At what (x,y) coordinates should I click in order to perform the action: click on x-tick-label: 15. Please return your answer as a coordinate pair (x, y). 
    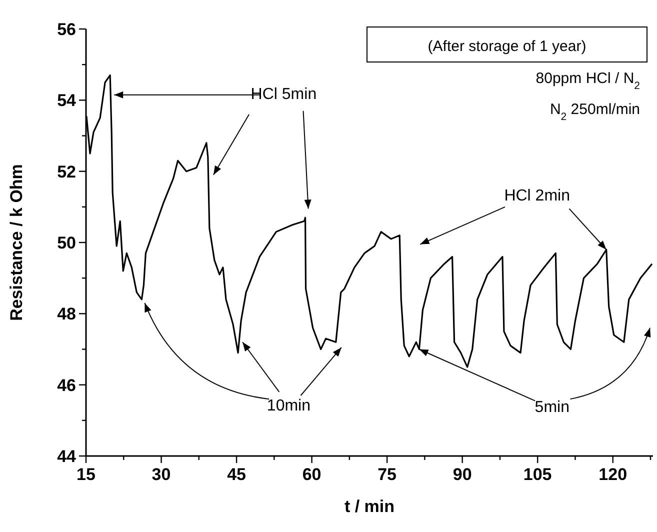
    Looking at the image, I should click on (86, 474).